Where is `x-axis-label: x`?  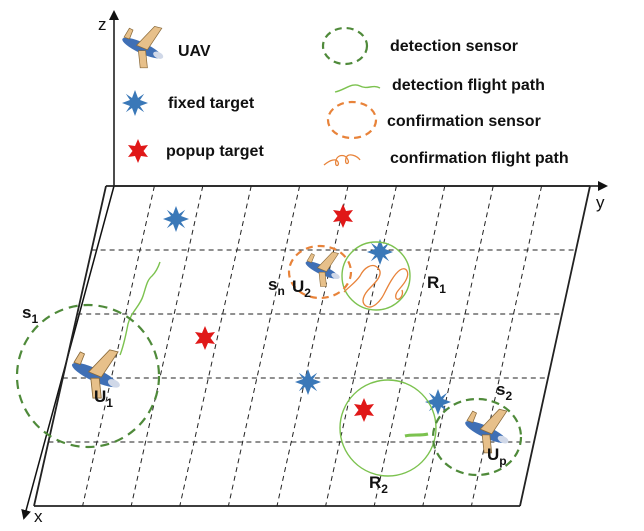 x-axis-label: x is located at coordinates (38, 516).